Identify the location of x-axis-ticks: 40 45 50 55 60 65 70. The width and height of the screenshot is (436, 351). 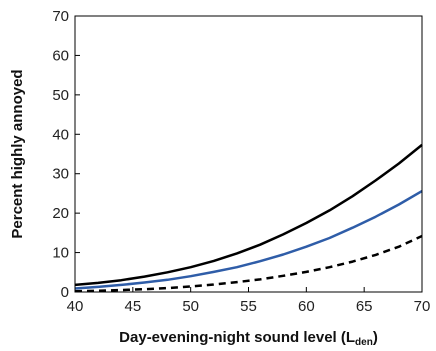
(249, 301).